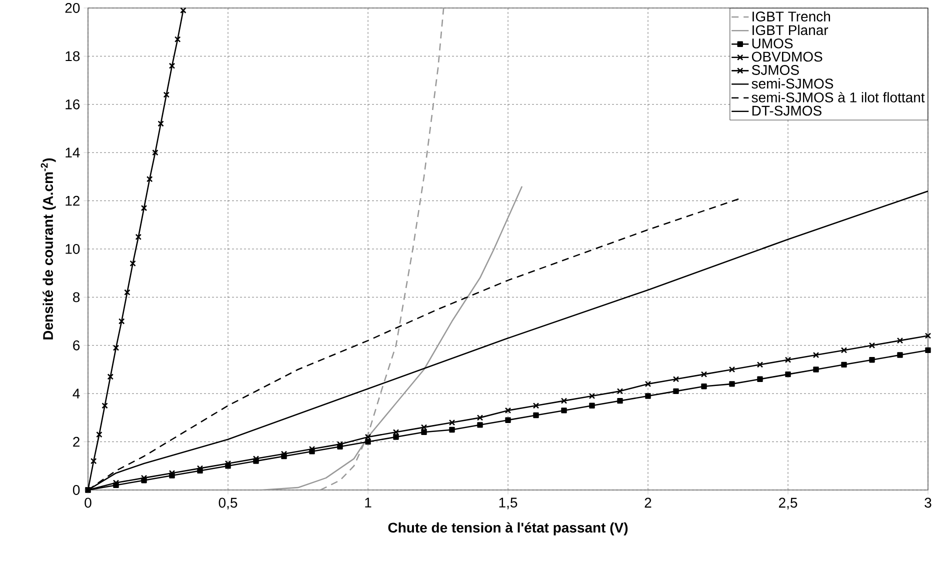 This screenshot has height=569, width=935. Describe the element at coordinates (228, 504) in the screenshot. I see `x-tick-label: 0,5` at that location.